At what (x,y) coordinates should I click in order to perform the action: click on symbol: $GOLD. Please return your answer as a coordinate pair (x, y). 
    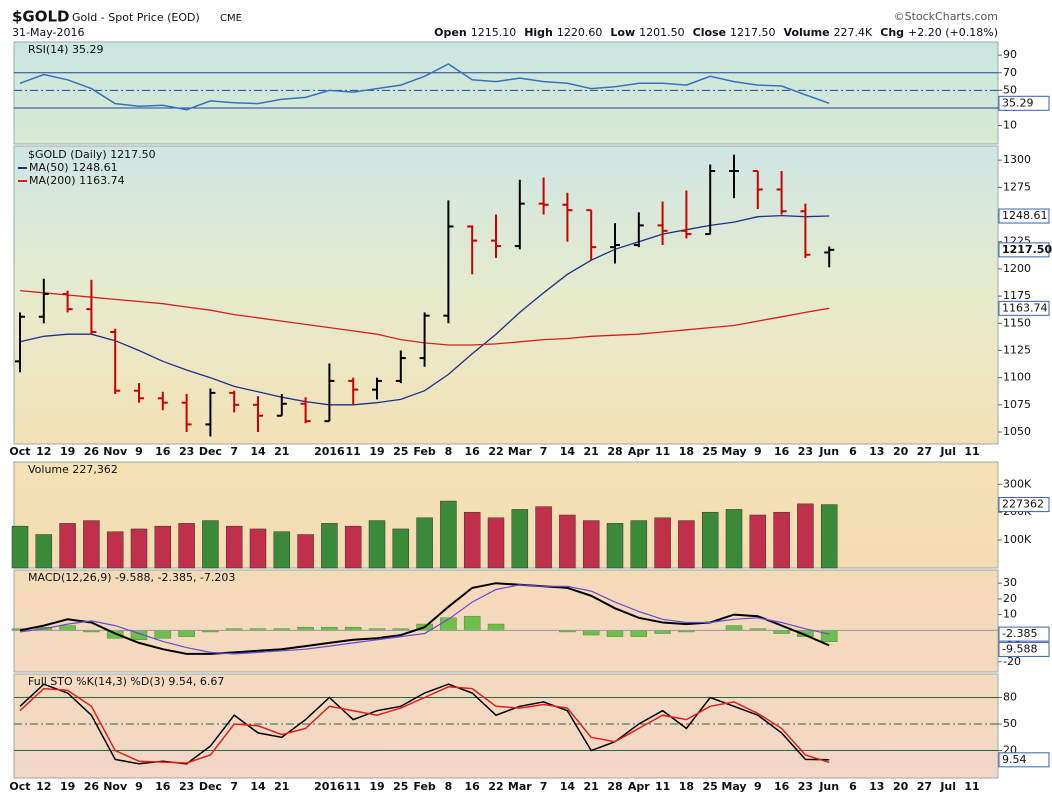
    Looking at the image, I should click on (41, 17).